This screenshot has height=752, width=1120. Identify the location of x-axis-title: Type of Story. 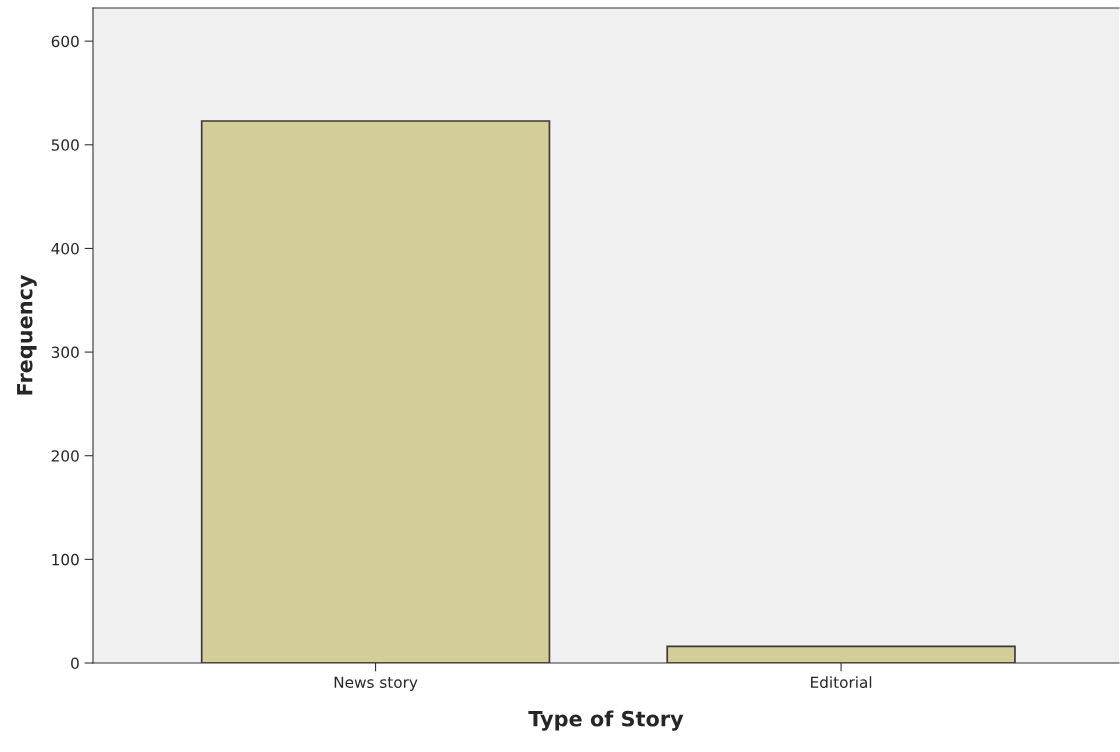
(606, 720).